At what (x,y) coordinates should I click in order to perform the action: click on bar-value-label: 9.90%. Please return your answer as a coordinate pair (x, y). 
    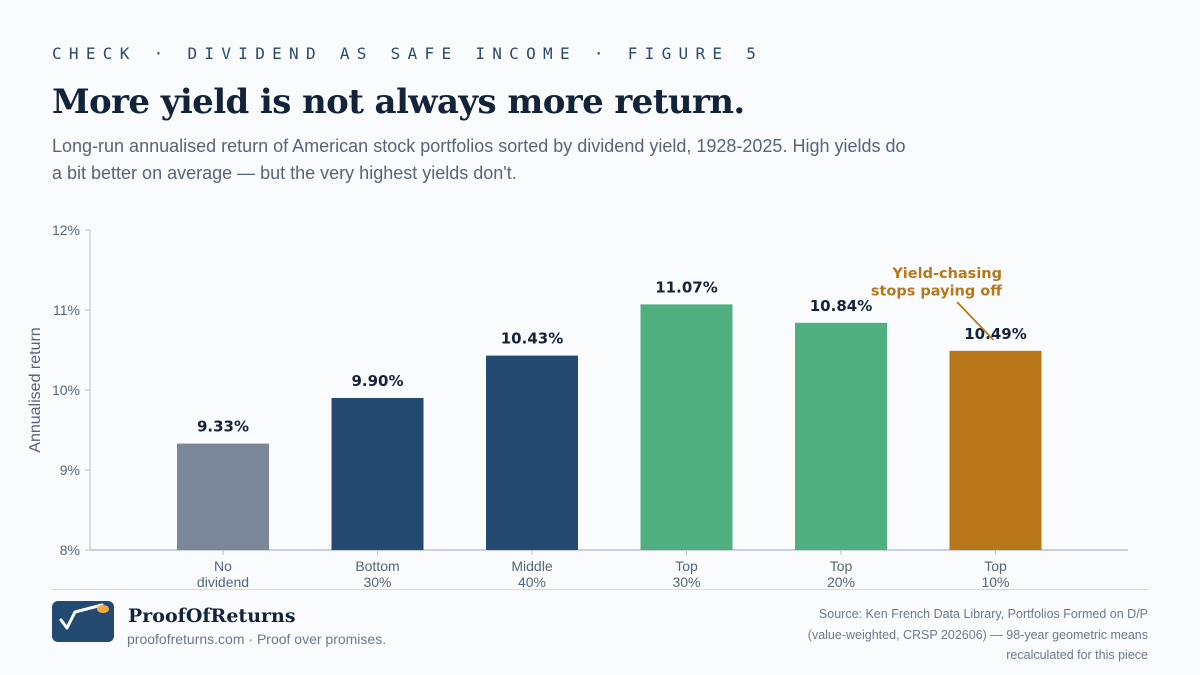
    Looking at the image, I should click on (377, 381).